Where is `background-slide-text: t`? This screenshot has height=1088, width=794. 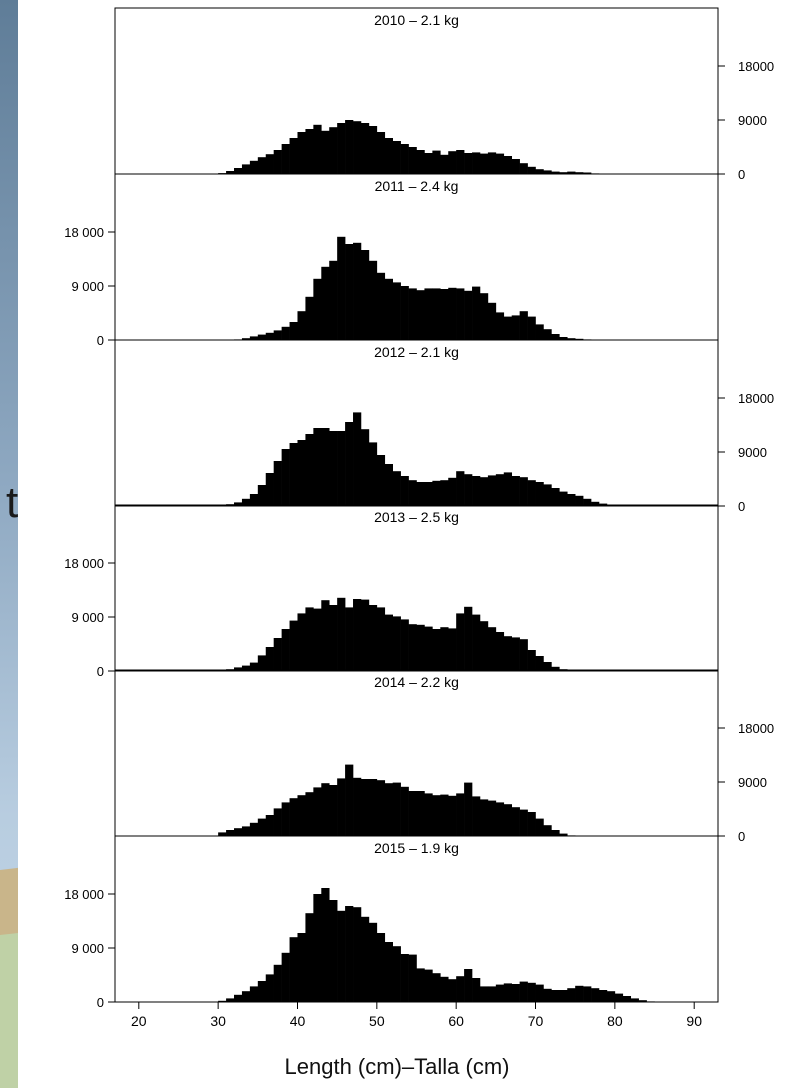 background-slide-text: t is located at coordinates (12, 502).